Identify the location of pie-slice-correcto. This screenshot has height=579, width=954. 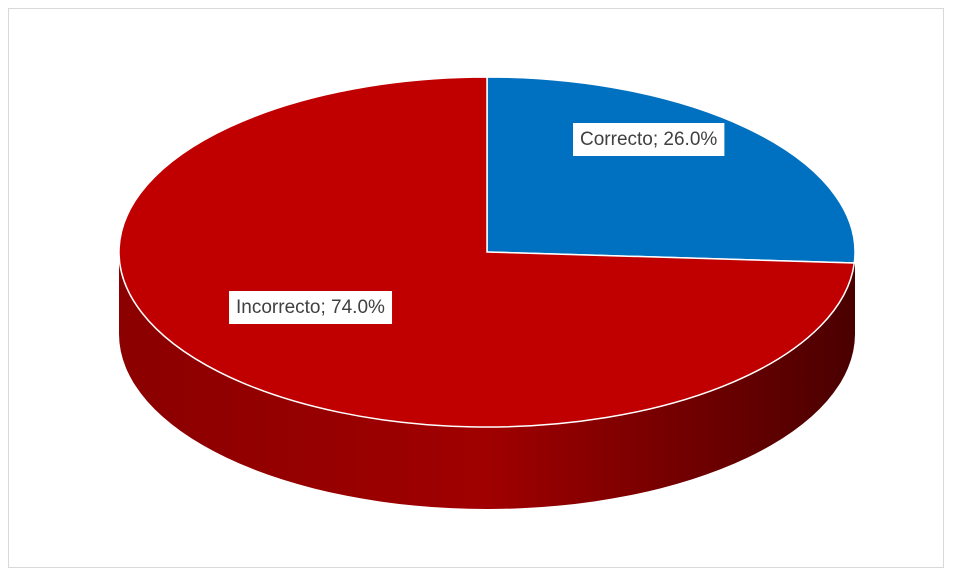
(671, 170).